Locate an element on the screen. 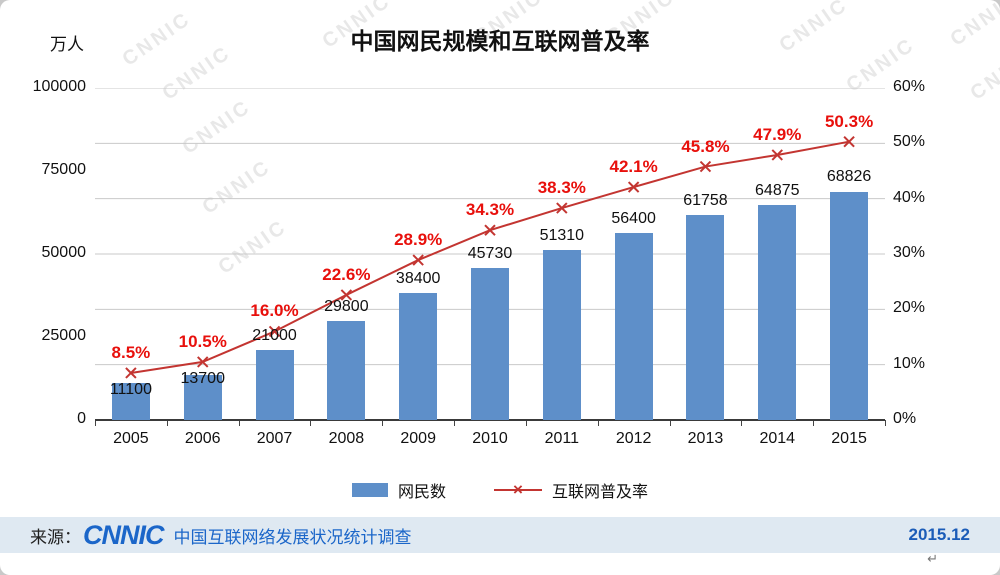  left-axis-tick-label: 25000 is located at coordinates (64, 335).